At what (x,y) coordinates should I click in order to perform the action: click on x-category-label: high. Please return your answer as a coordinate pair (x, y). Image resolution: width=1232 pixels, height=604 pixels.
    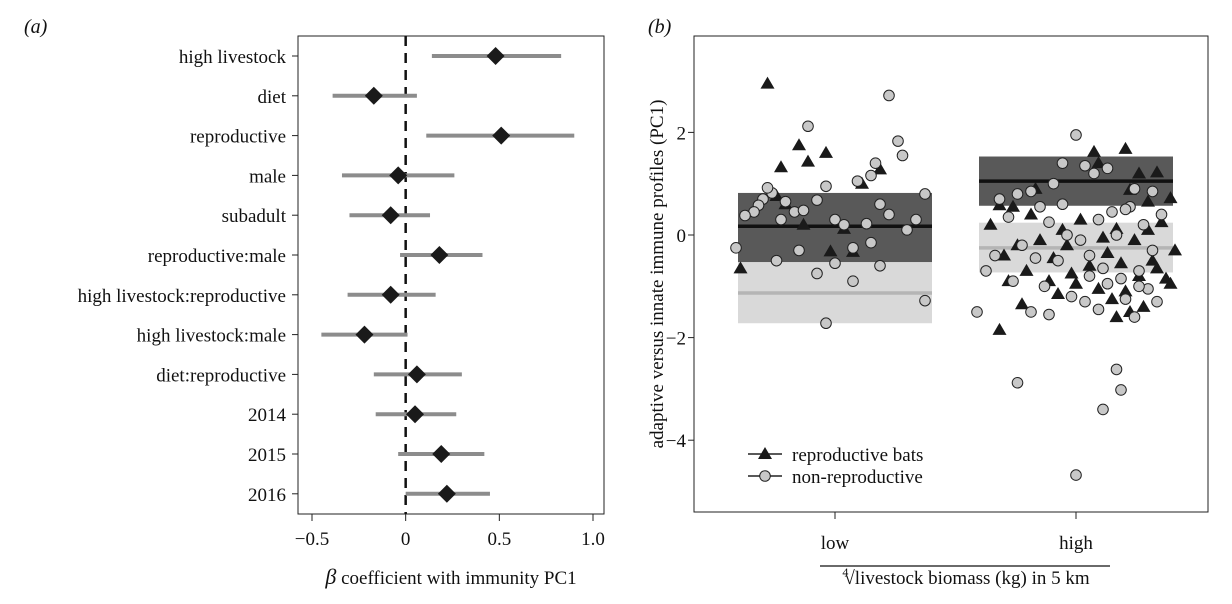
    Looking at the image, I should click on (1076, 543).